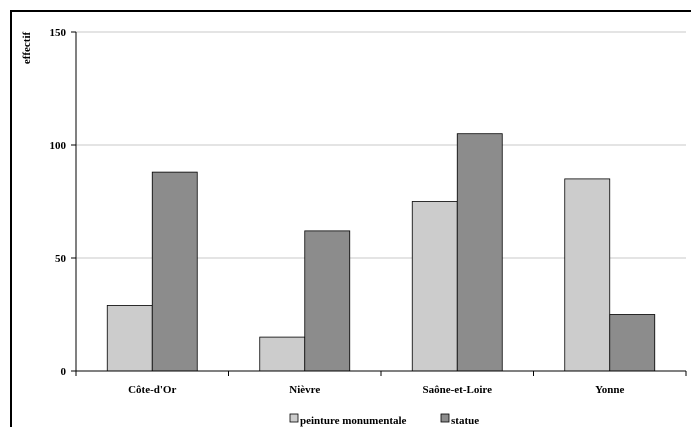 The image size is (691, 427). What do you see at coordinates (152, 390) in the screenshot?
I see `x-tick-label: Côte-d'Or` at bounding box center [152, 390].